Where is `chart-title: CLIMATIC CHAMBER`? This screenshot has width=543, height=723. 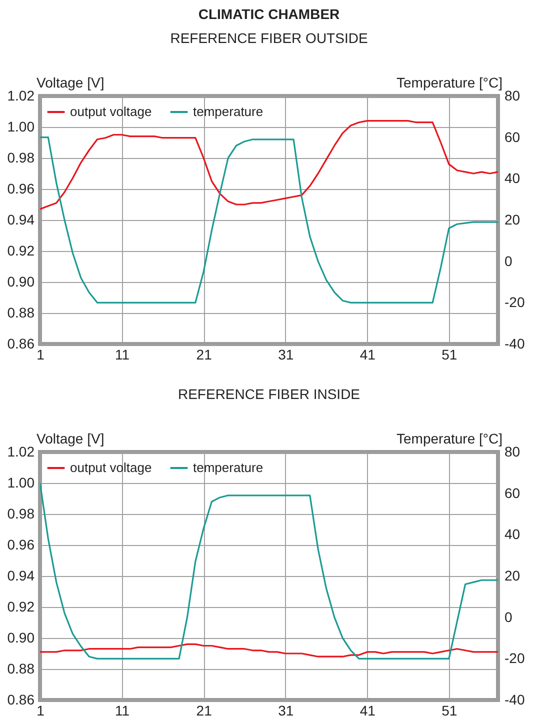
chart-title: CLIMATIC CHAMBER is located at coordinates (269, 14).